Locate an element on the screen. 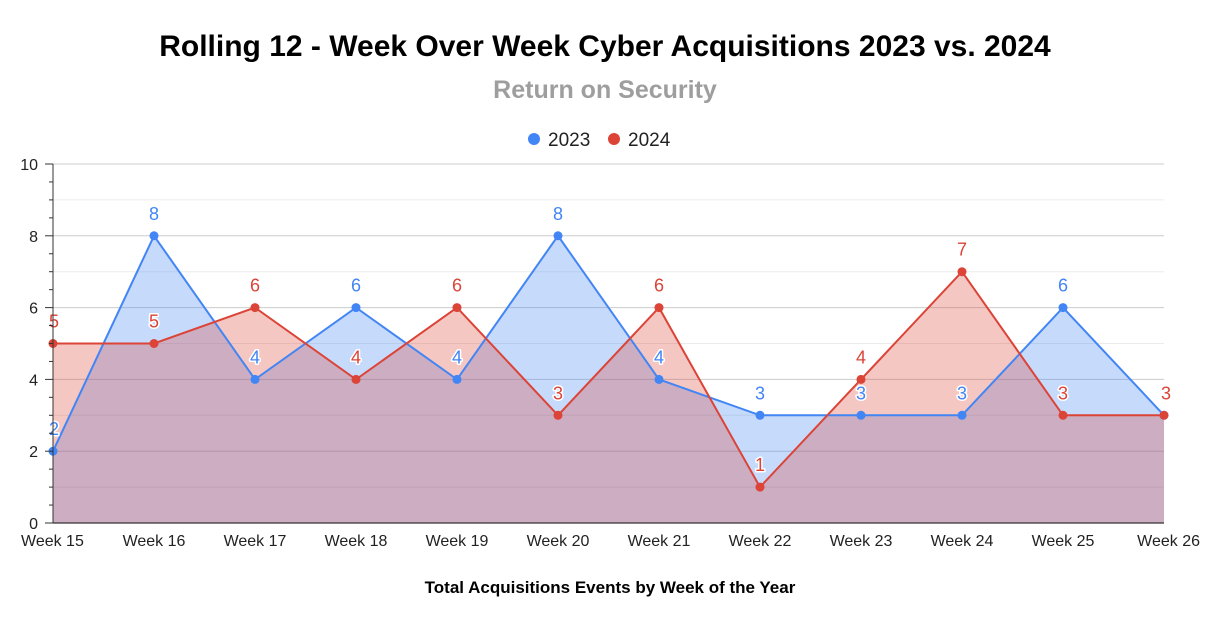 This screenshot has width=1210, height=628. legend-label-2023: 2023 is located at coordinates (569, 140).